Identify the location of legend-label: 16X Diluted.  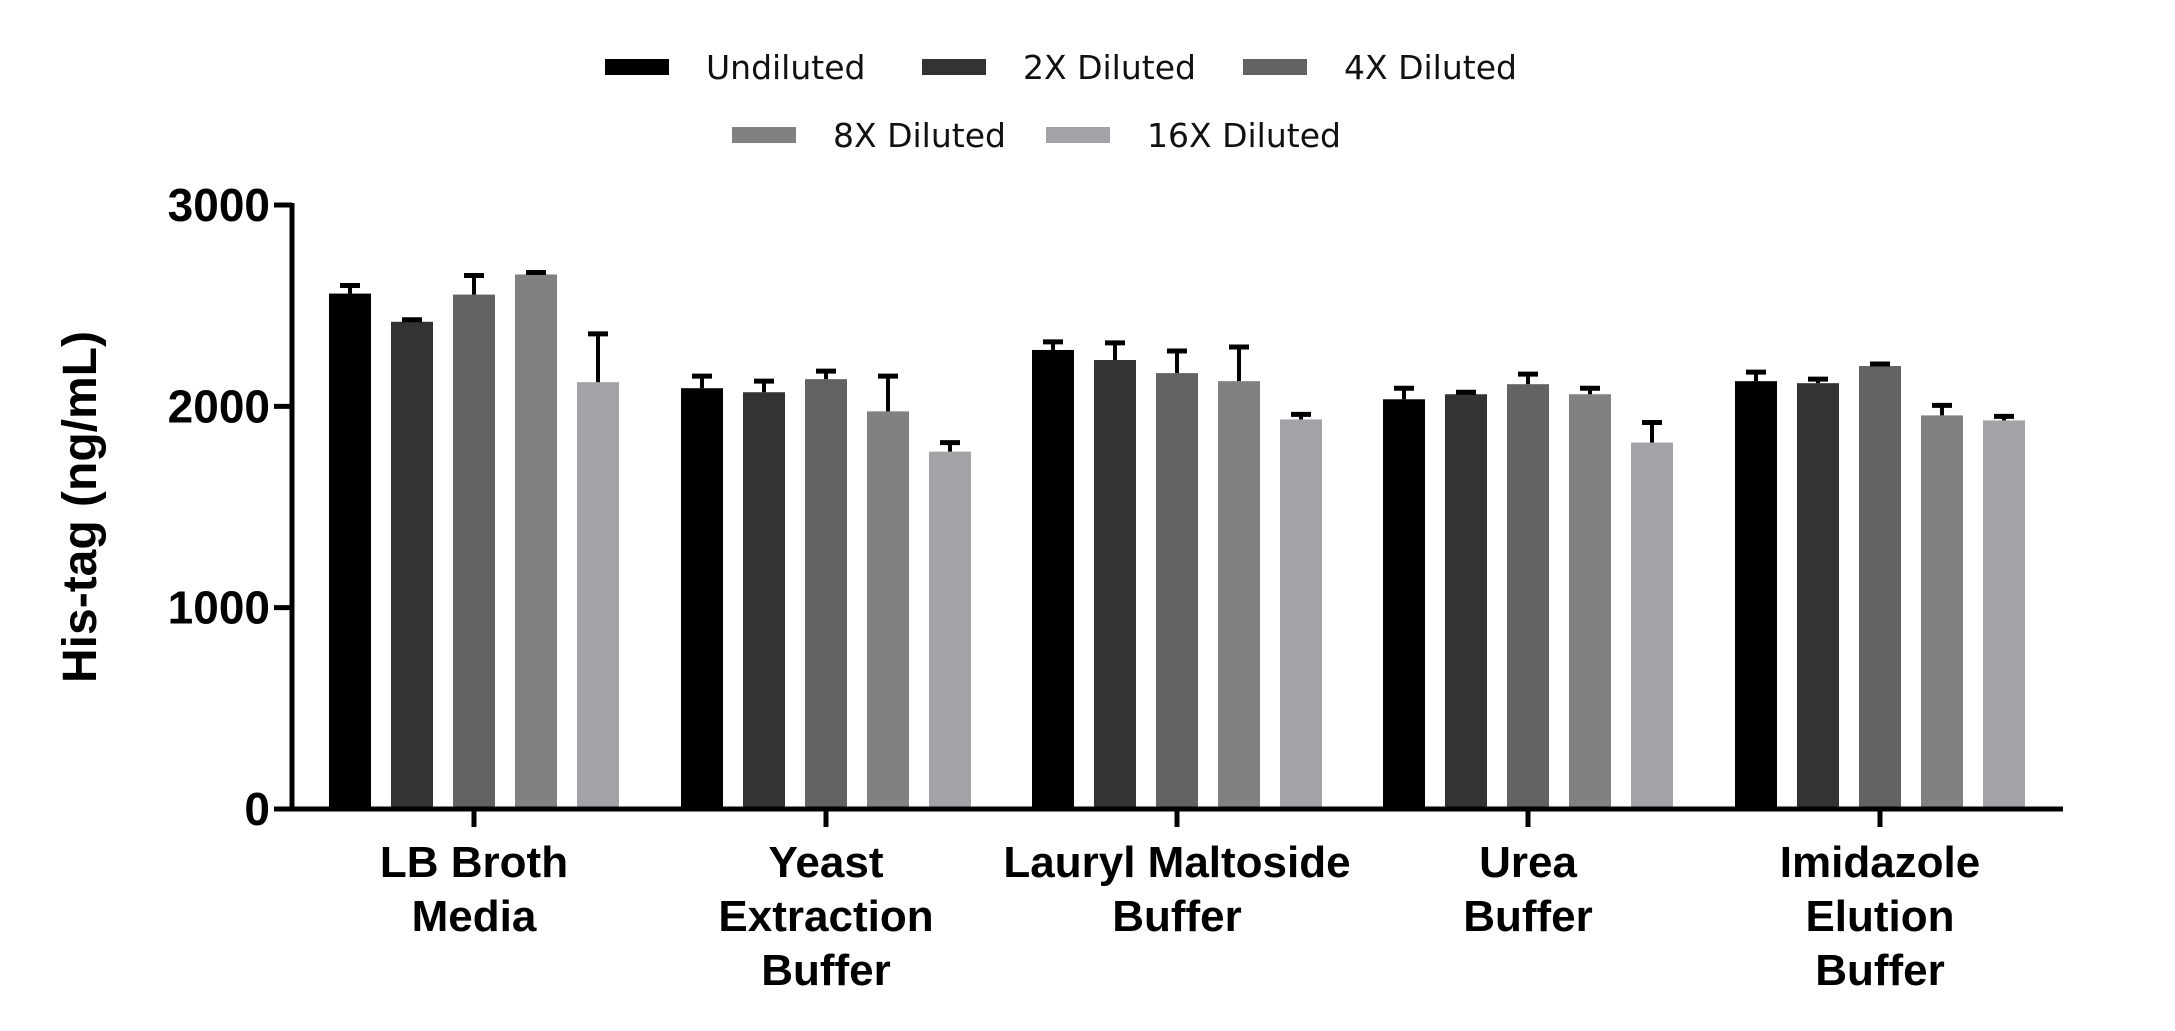
(1244, 135).